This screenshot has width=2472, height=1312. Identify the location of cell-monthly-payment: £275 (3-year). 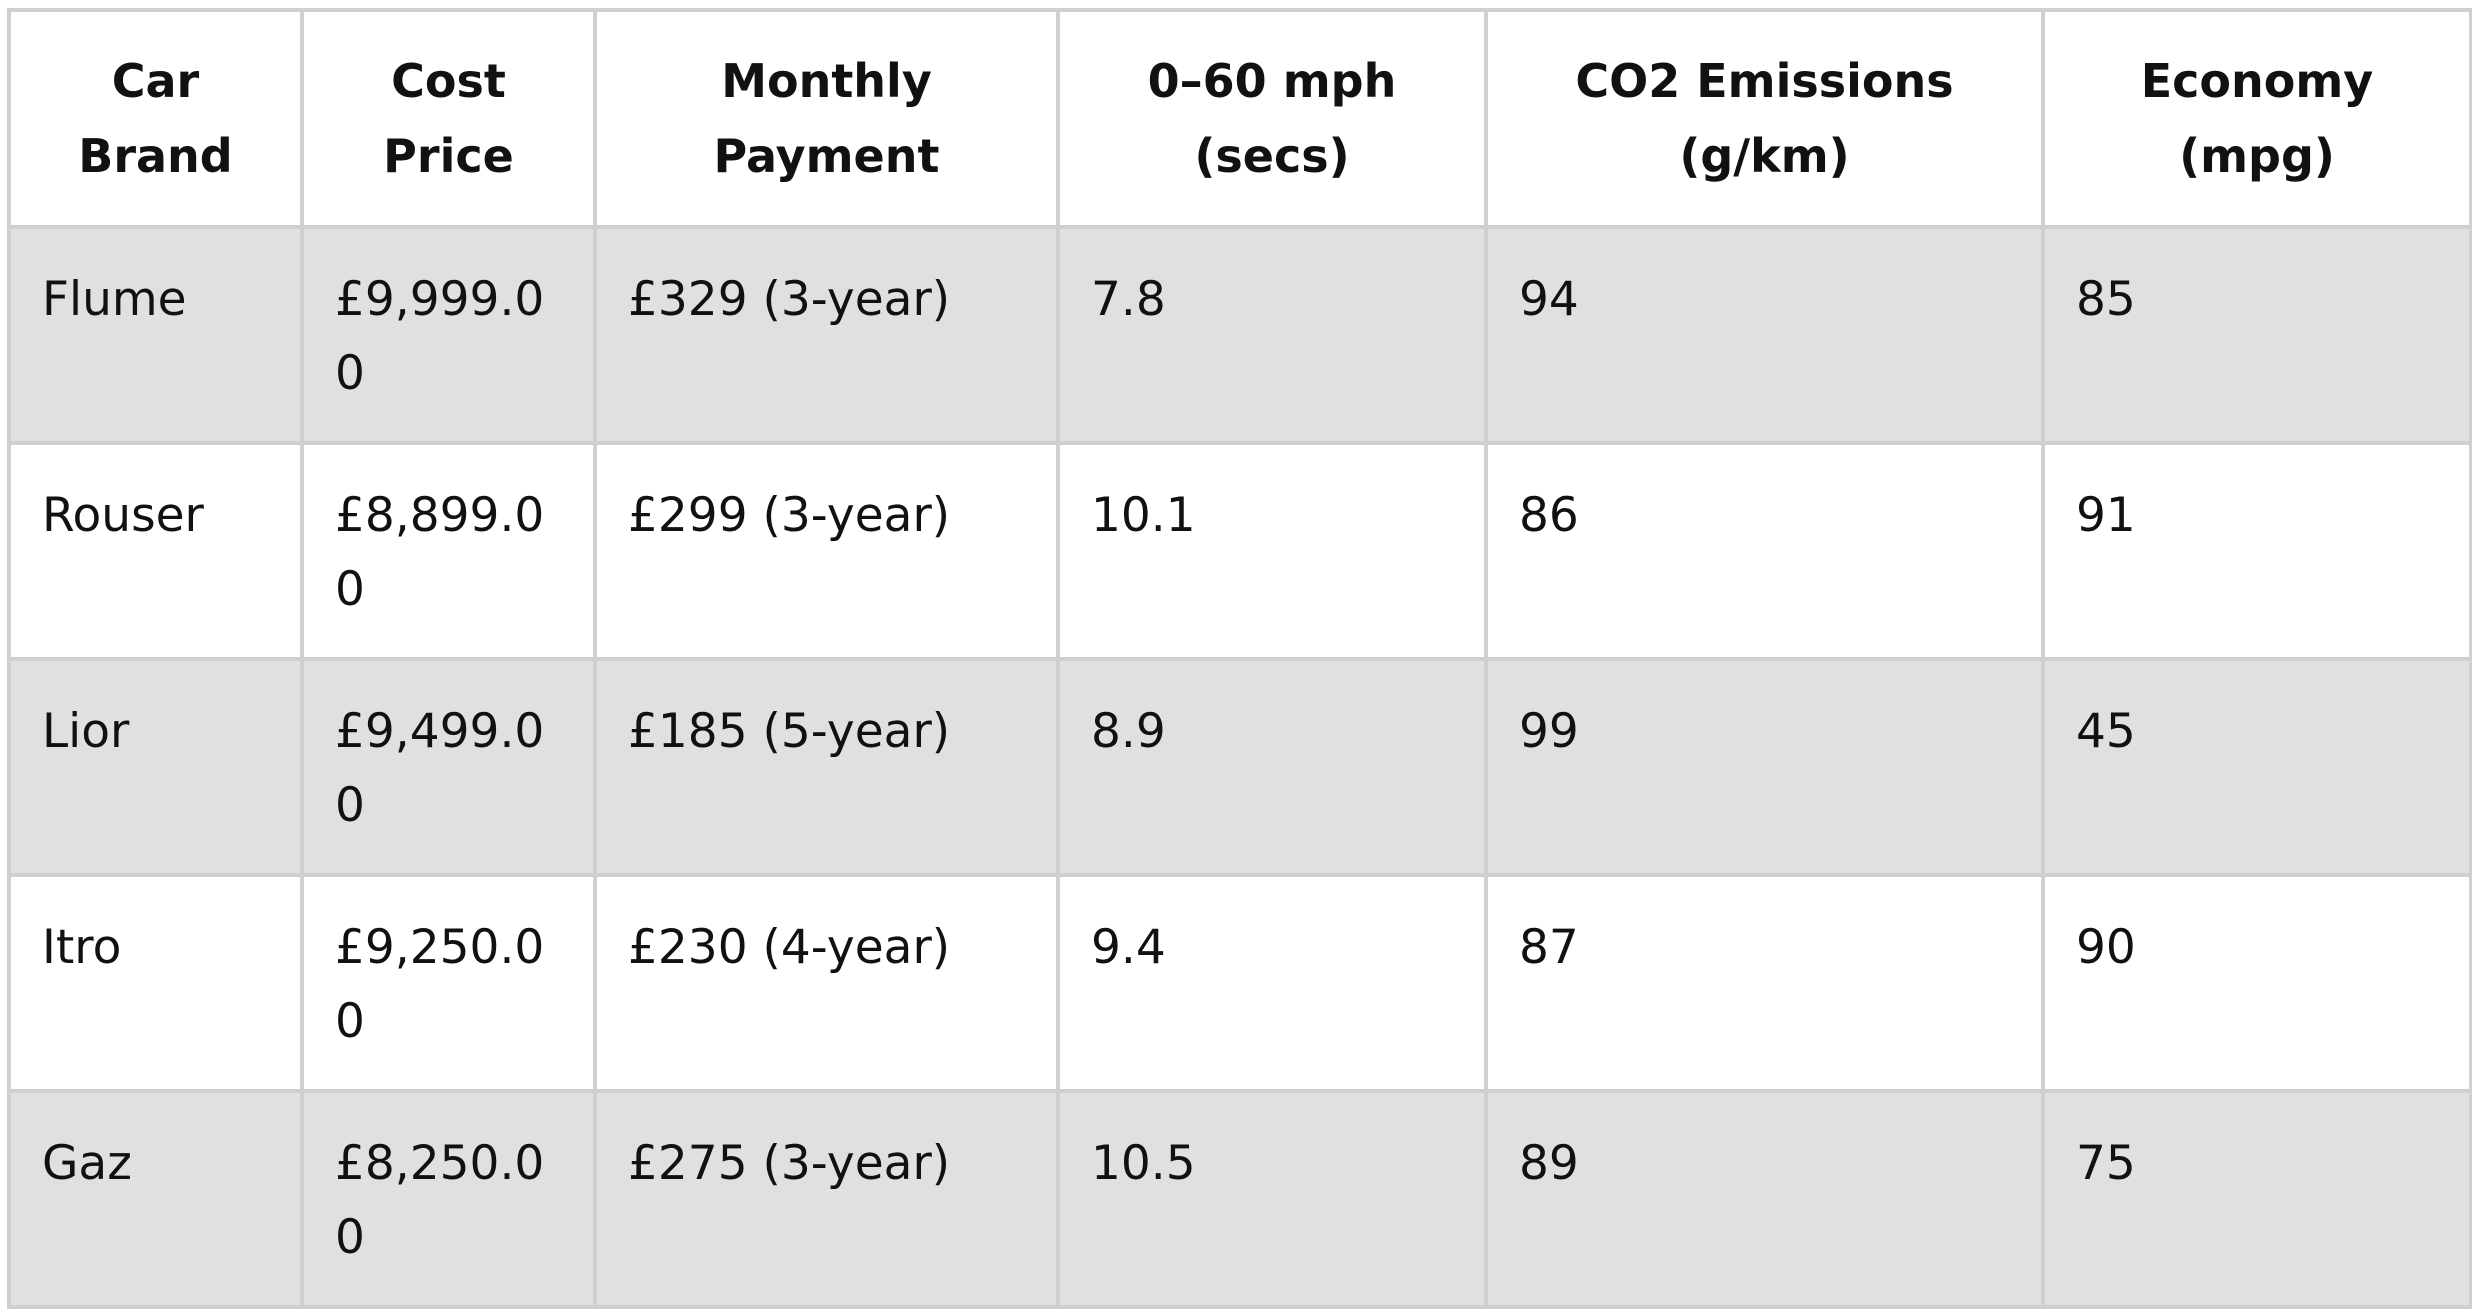
(826, 1199).